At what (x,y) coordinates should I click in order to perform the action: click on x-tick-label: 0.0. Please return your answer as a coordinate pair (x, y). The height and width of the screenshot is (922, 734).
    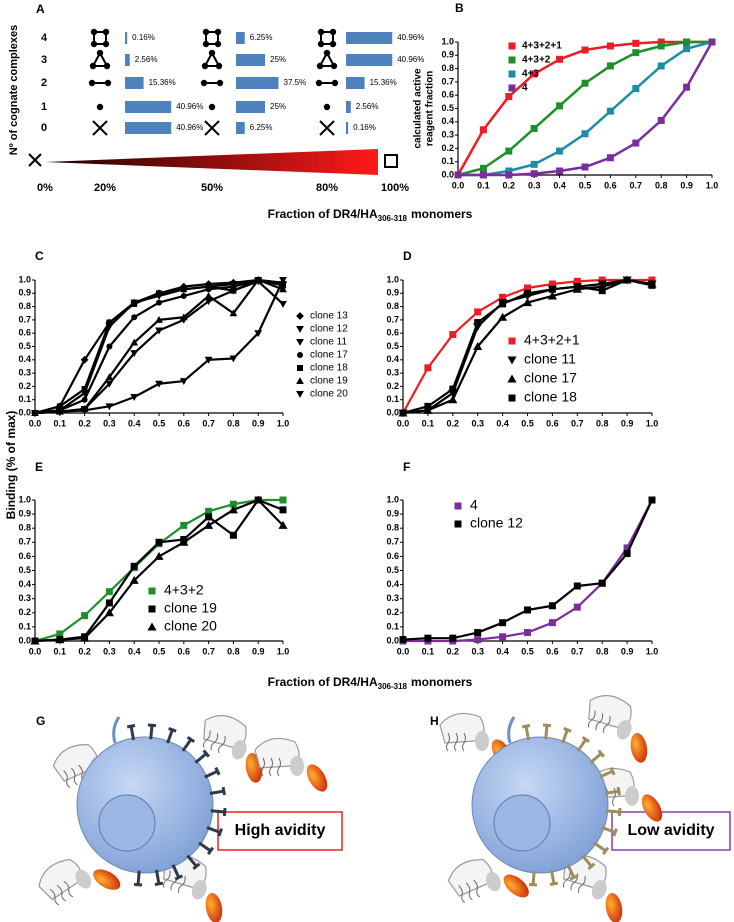
    Looking at the image, I should click on (35, 423).